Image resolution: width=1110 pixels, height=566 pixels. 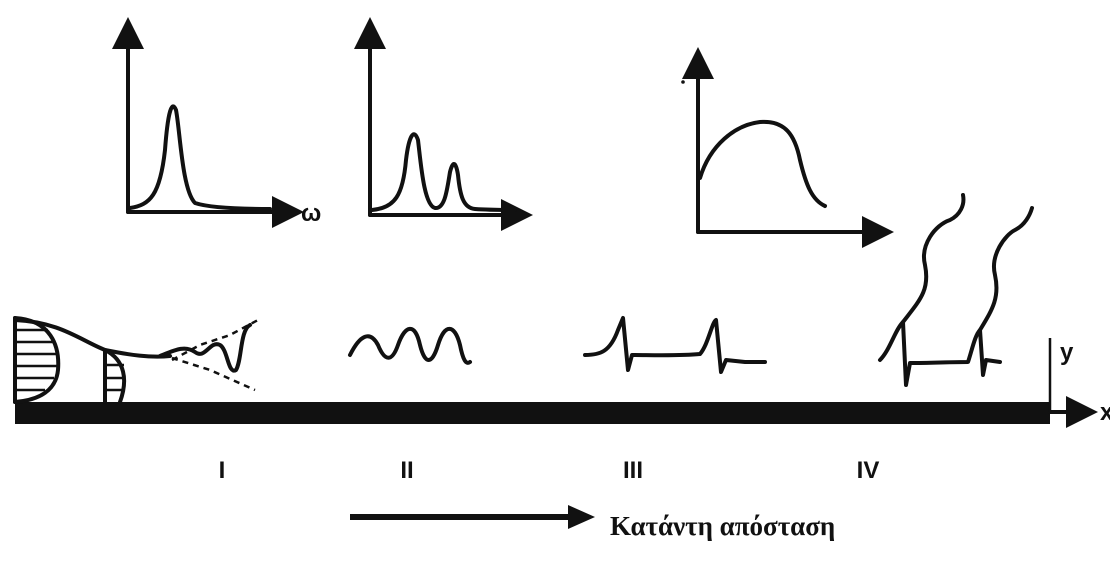 What do you see at coordinates (216, 122) in the screenshot?
I see `spectrum-plot-1: ω` at bounding box center [216, 122].